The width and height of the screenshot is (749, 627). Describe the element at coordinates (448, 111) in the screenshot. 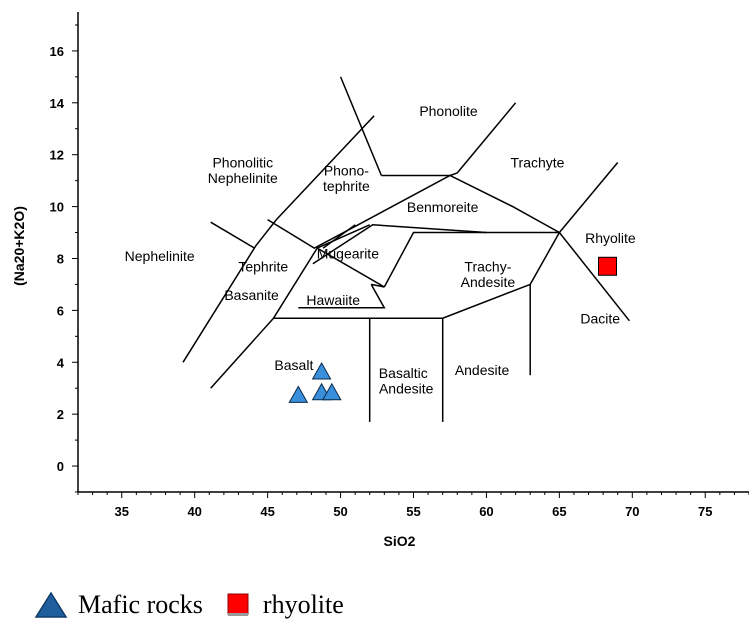

I see `field-label-0: Phonolite` at that location.